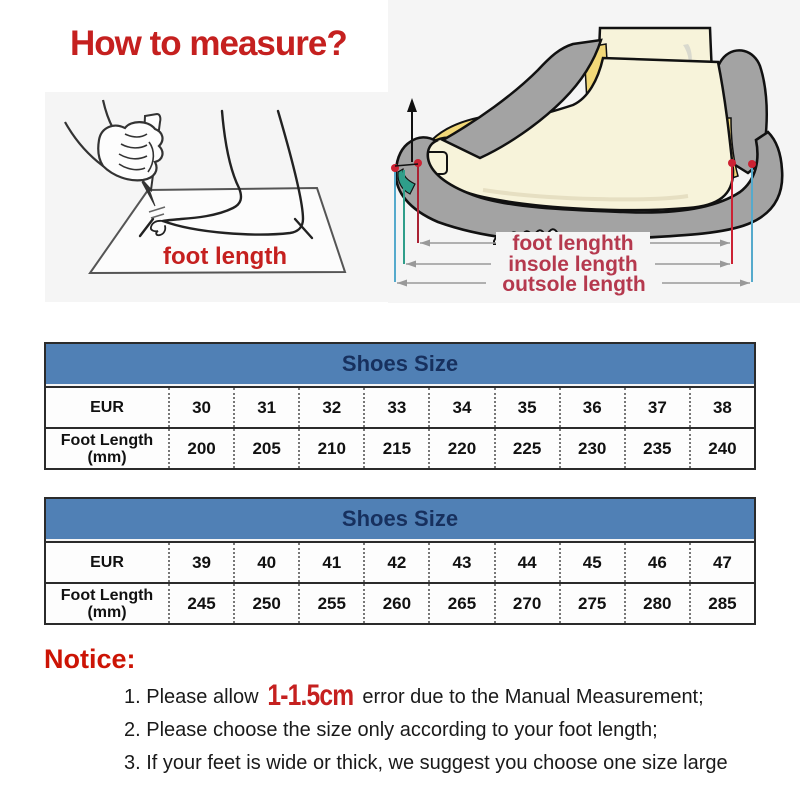  I want to click on size-cell: 42, so click(395, 562).